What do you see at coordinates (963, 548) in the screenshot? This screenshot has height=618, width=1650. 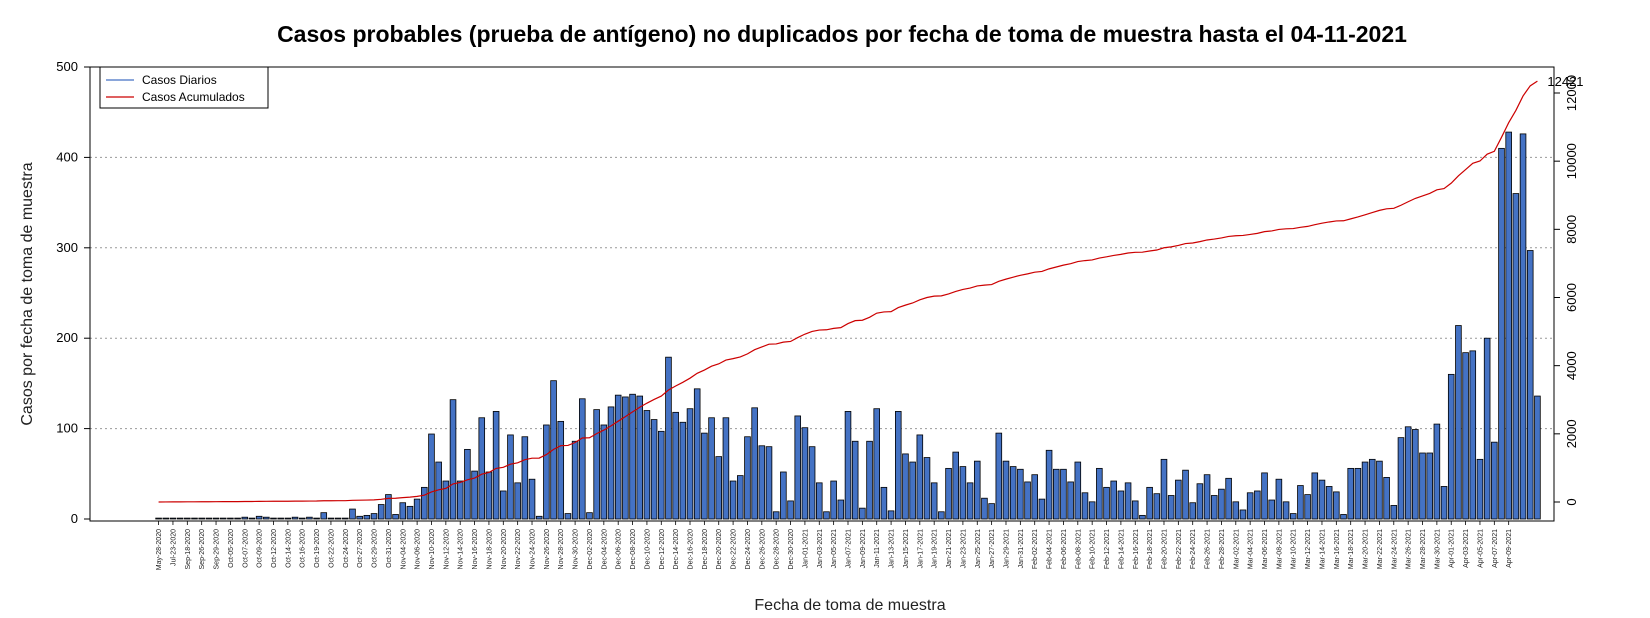 I see `x-tick-label: Jan-23-2021` at bounding box center [963, 548].